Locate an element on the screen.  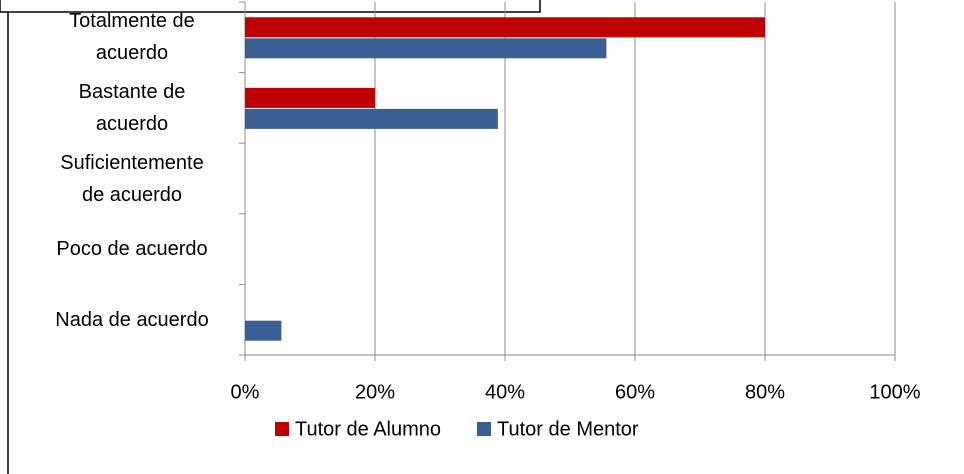
x-tick-label: 20% is located at coordinates (375, 392).